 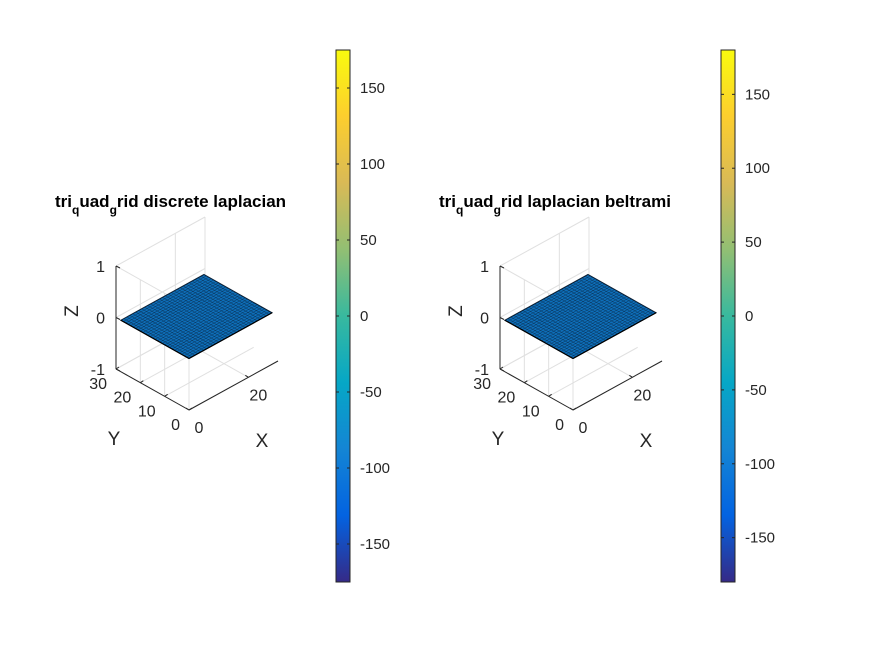 What do you see at coordinates (757, 94) in the screenshot?
I see `colorbar-tick-label: 150` at bounding box center [757, 94].